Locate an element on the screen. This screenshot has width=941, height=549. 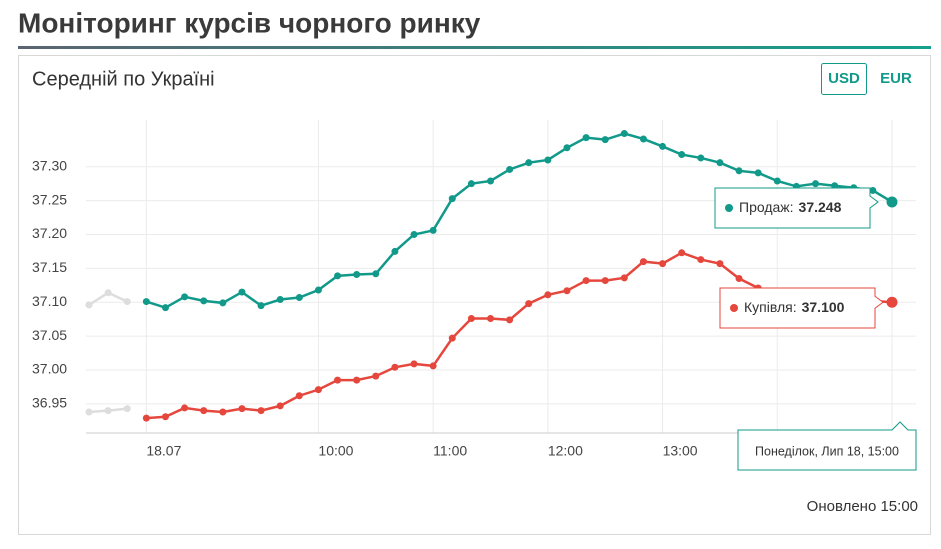
tooltip-series-name: Продаж: is located at coordinates (766, 207).